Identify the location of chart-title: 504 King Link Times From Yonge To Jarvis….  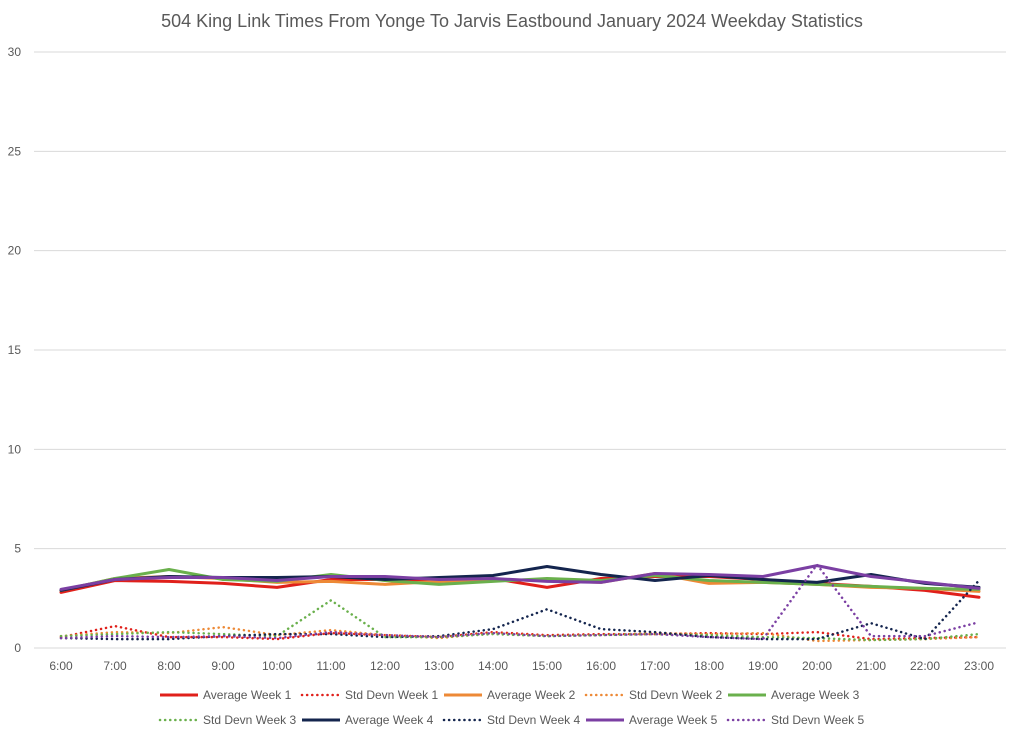
(512, 21).